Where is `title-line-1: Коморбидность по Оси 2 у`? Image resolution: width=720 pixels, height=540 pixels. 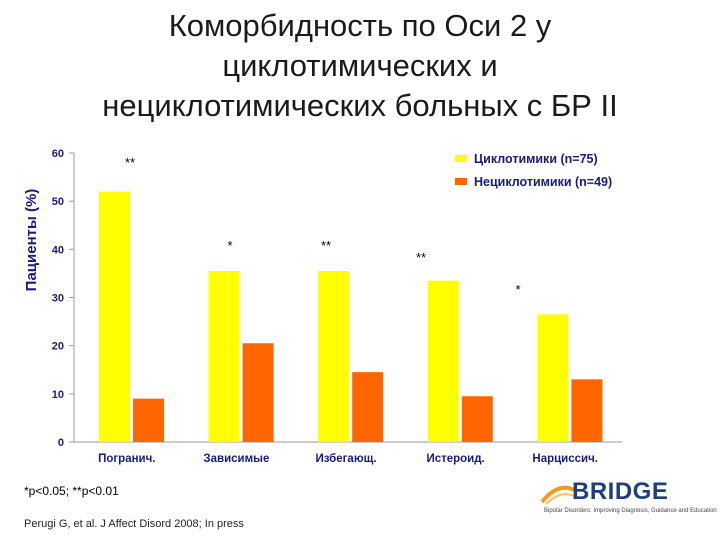 title-line-1: Коморбидность по Оси 2 у is located at coordinates (360, 25).